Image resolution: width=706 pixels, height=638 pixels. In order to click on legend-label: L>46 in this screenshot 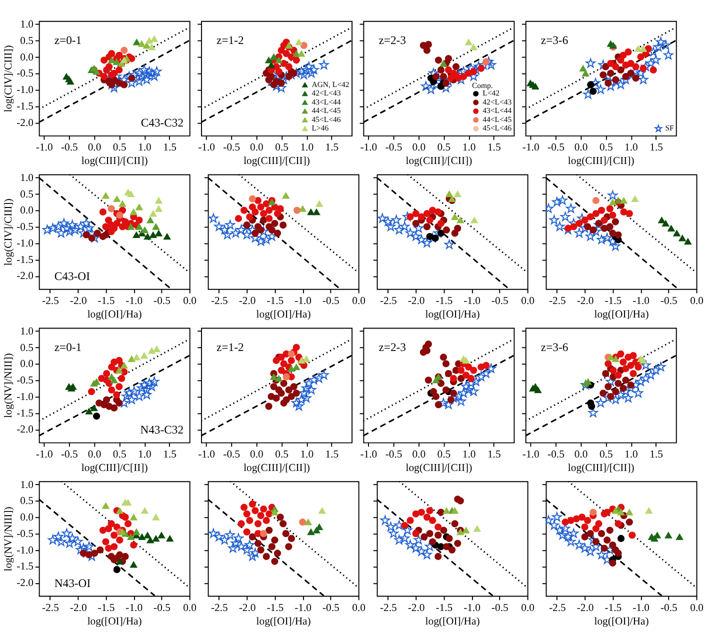, I will do `click(320, 128)`.